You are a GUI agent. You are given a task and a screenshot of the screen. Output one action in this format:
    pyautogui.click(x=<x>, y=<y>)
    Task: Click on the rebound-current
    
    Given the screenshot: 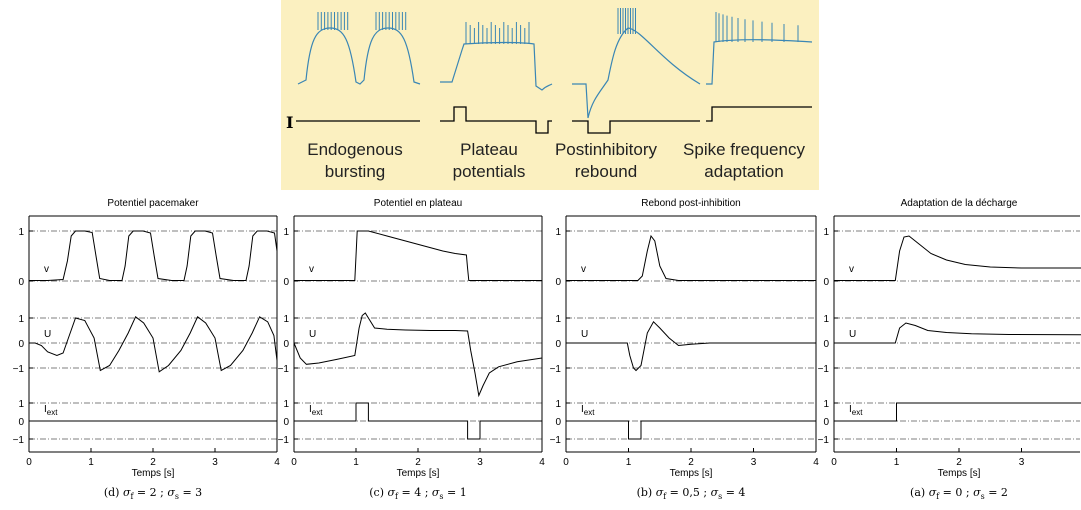 What is the action you would take?
    pyautogui.click(x=636, y=127)
    